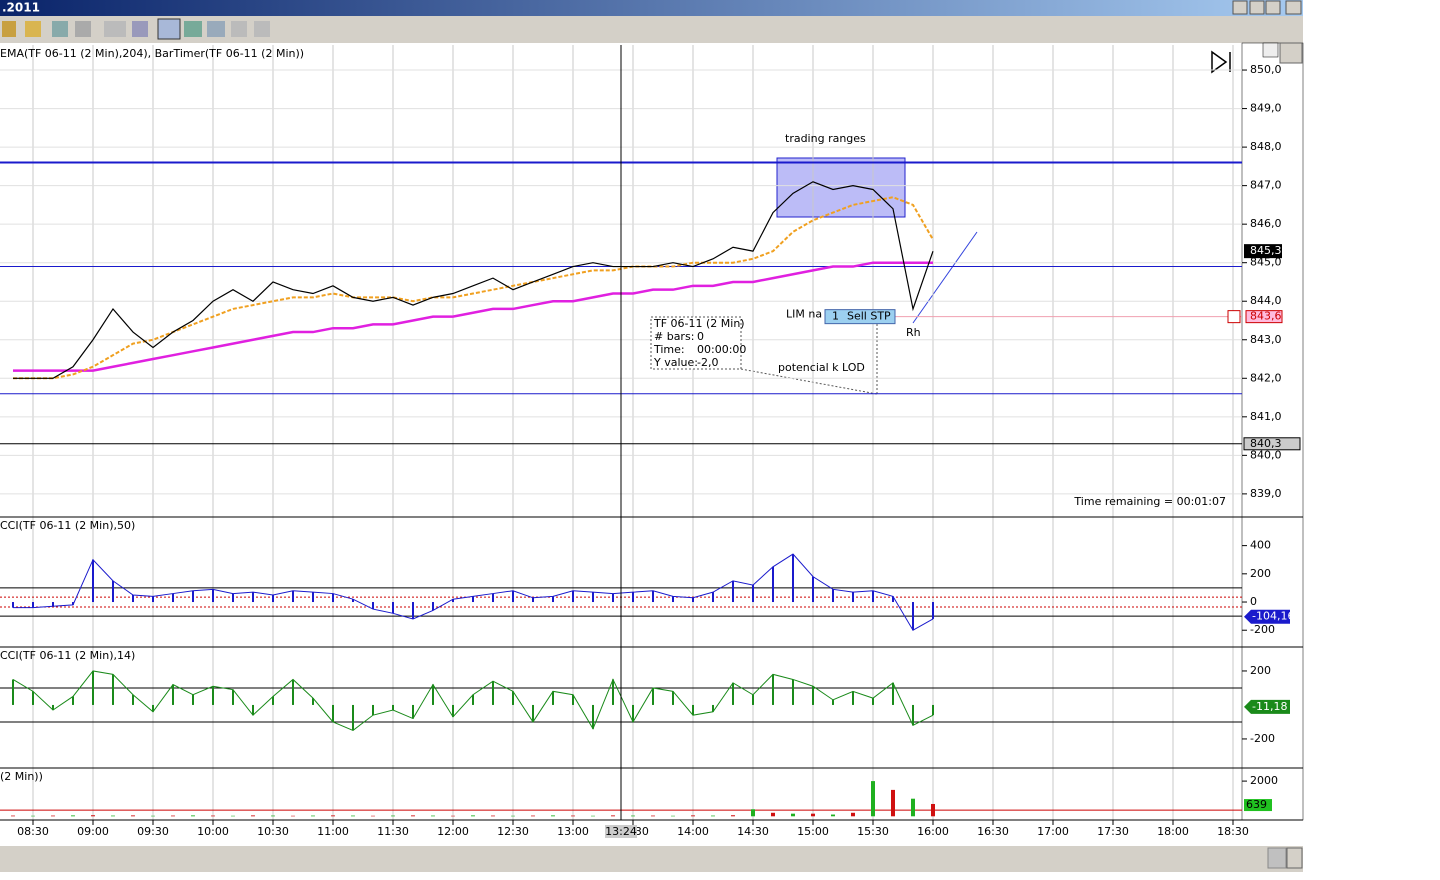 The image size is (1440, 880). I want to click on tooltip-text: TF 06-11 (2 Min), so click(699, 323).